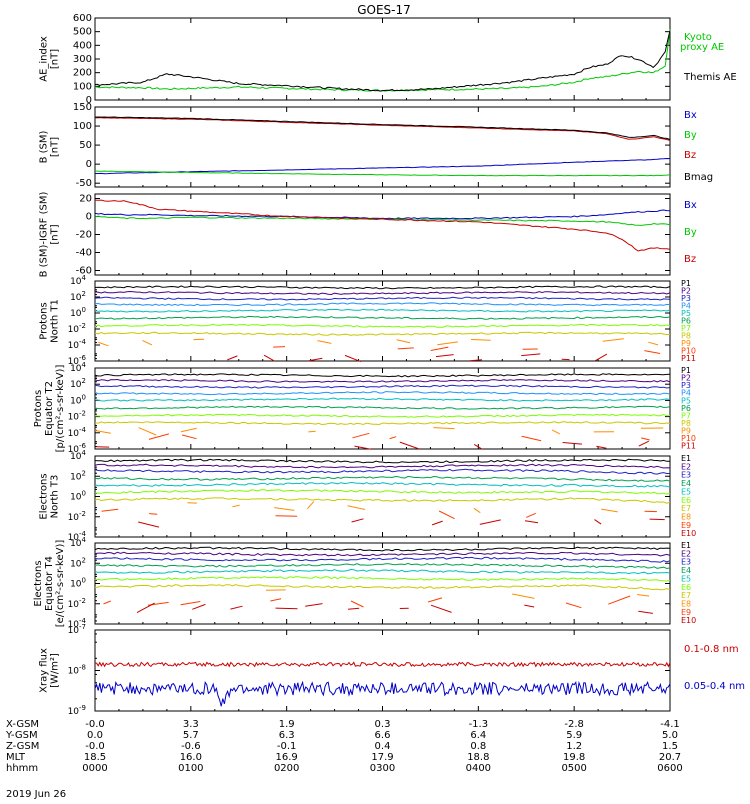  I want to click on p1-trace-p1, so click(382, 287).